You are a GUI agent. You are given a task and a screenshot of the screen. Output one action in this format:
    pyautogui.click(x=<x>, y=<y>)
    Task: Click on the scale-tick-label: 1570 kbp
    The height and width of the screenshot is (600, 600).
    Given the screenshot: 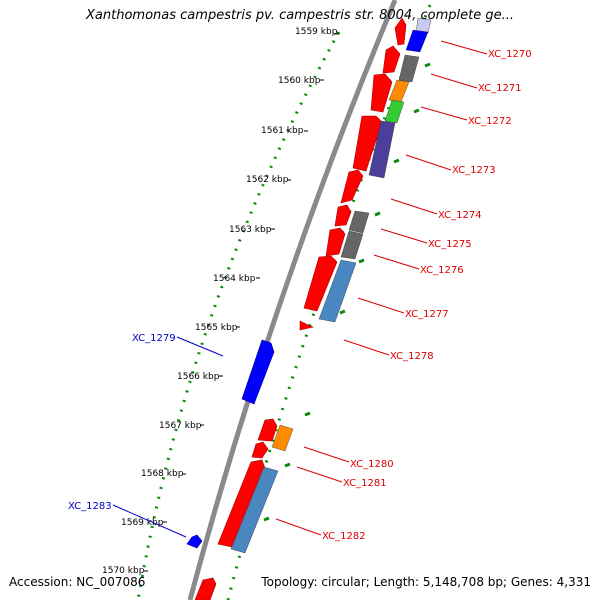 What is the action you would take?
    pyautogui.click(x=123, y=571)
    